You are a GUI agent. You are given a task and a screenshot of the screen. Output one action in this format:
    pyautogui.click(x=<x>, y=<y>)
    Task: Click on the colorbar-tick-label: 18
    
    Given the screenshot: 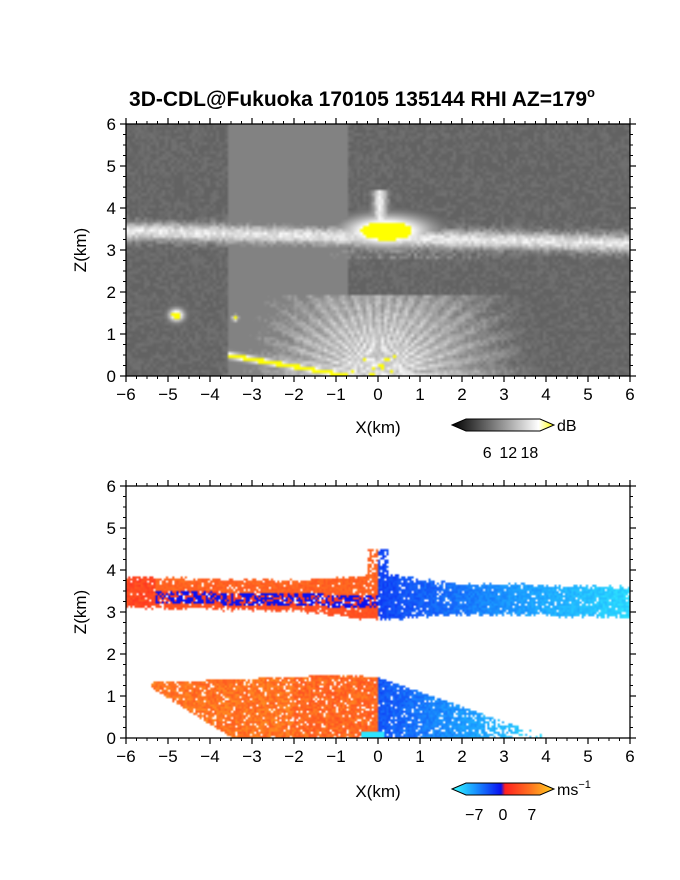 What is the action you would take?
    pyautogui.click(x=530, y=453)
    